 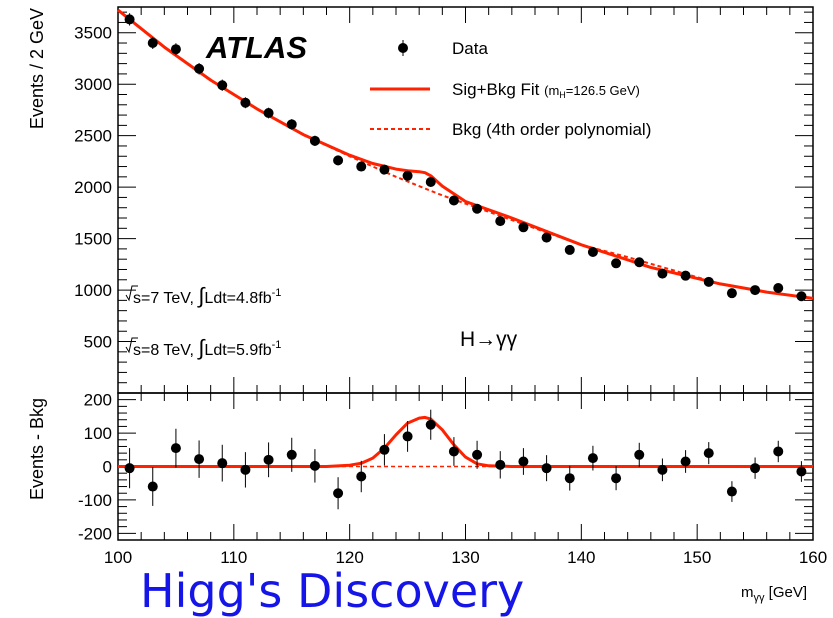 What do you see at coordinates (465, 441) in the screenshot?
I see `residual-fit-curve` at bounding box center [465, 441].